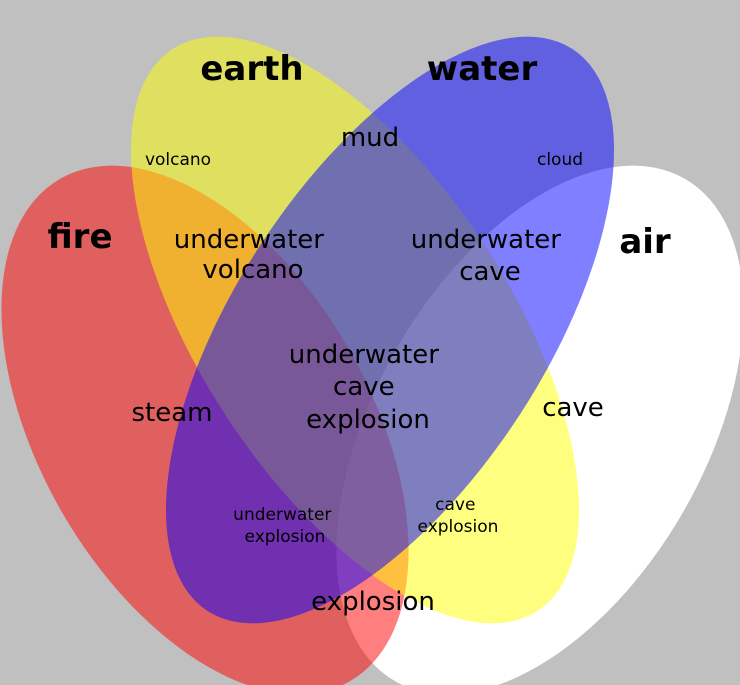 The height and width of the screenshot is (685, 740). I want to click on region-cloud: cloud, so click(560, 160).